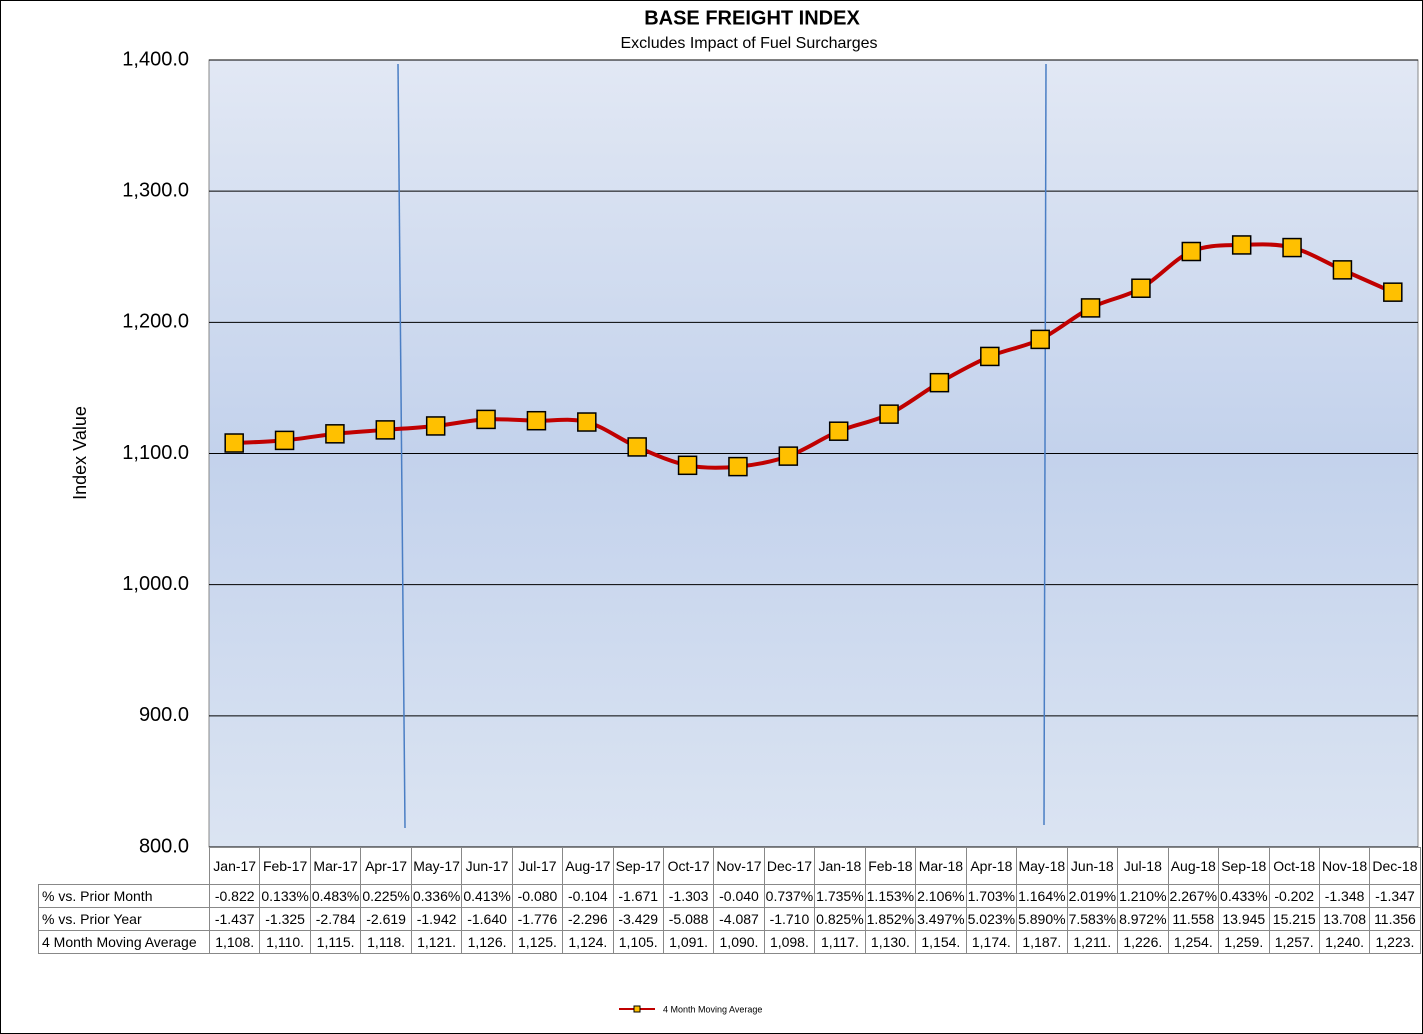  I want to click on table-cell: -0.202, so click(1294, 896).